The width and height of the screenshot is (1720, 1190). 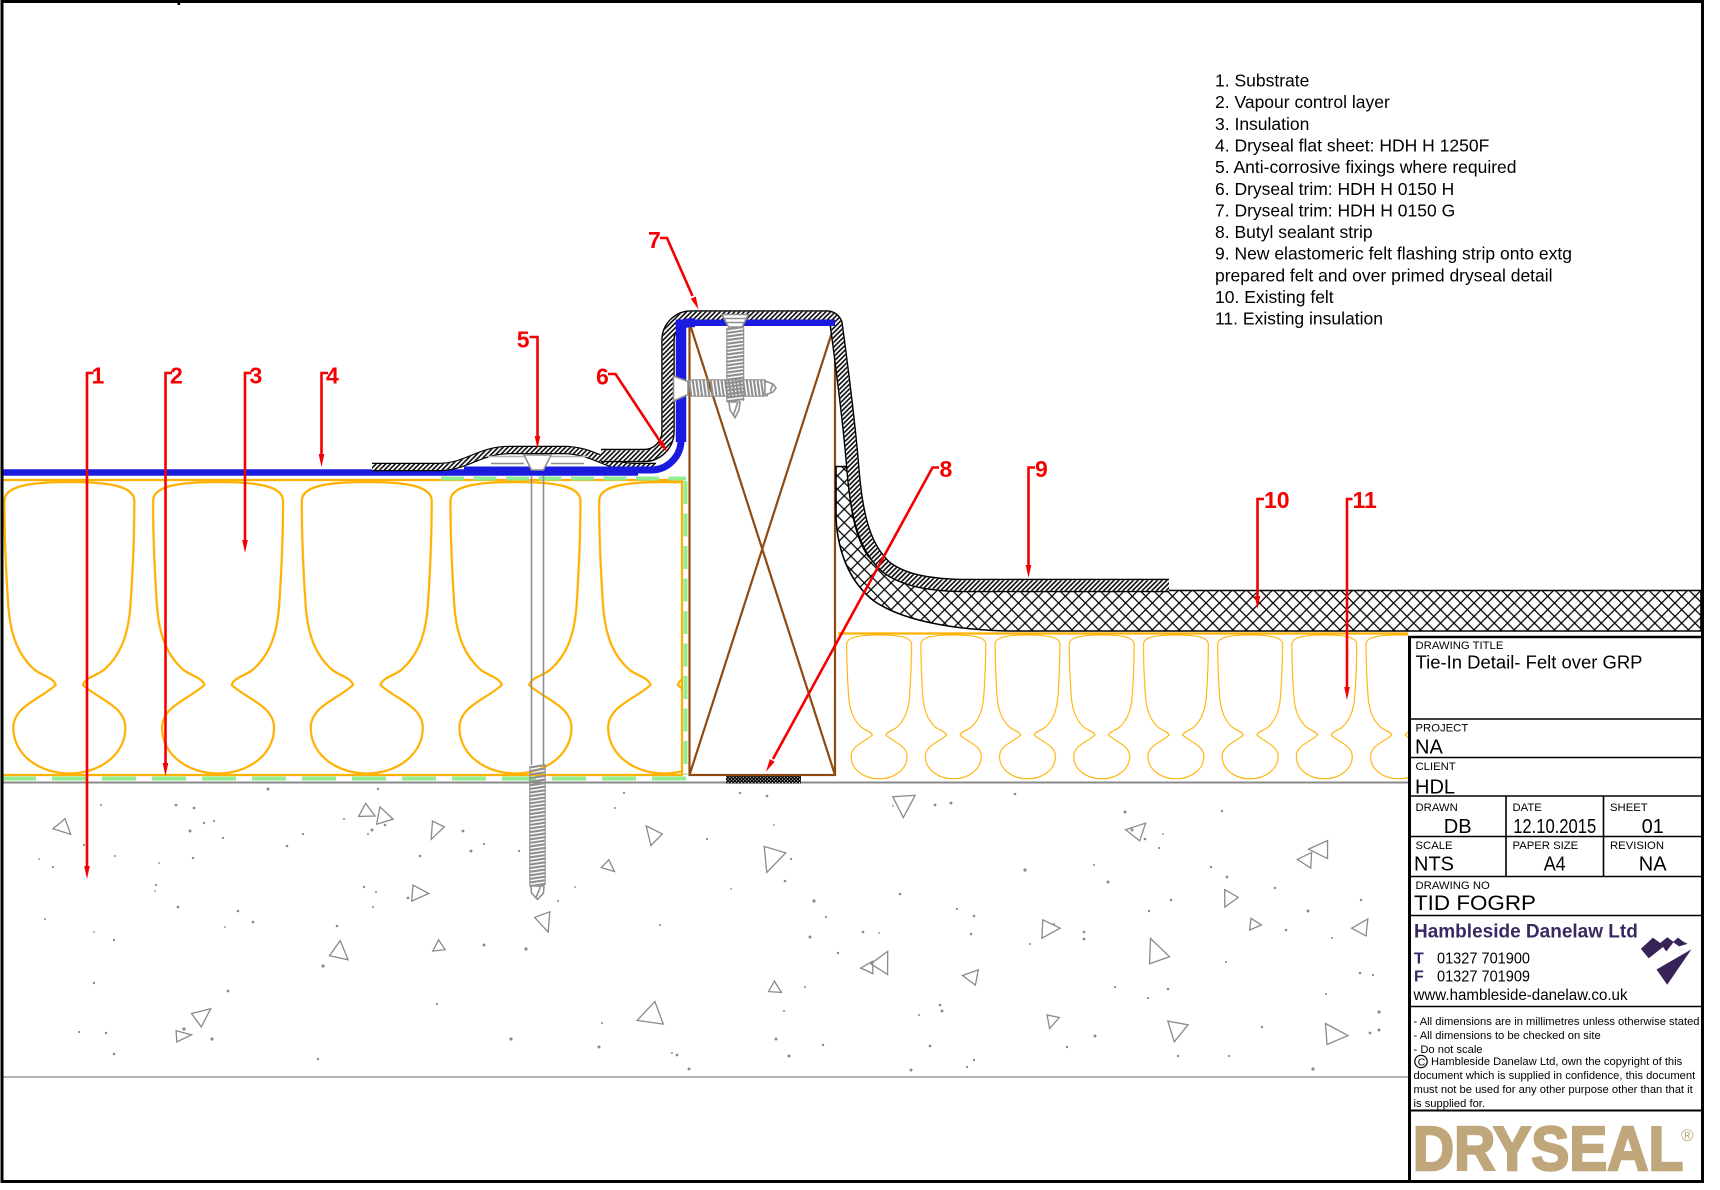 What do you see at coordinates (1450, 1104) in the screenshot?
I see `svg-text: is supplied for.` at bounding box center [1450, 1104].